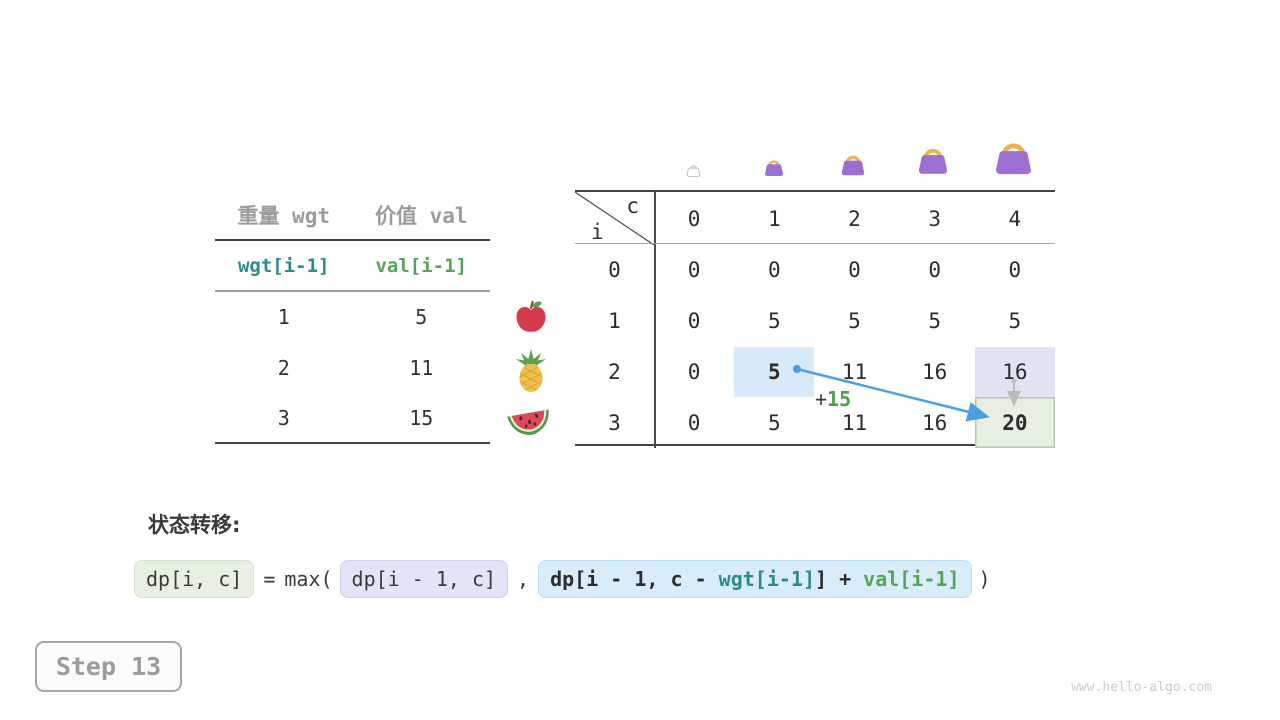 The image size is (1280, 720). What do you see at coordinates (614, 270) in the screenshot?
I see `dp-row-header-0: 0` at bounding box center [614, 270].